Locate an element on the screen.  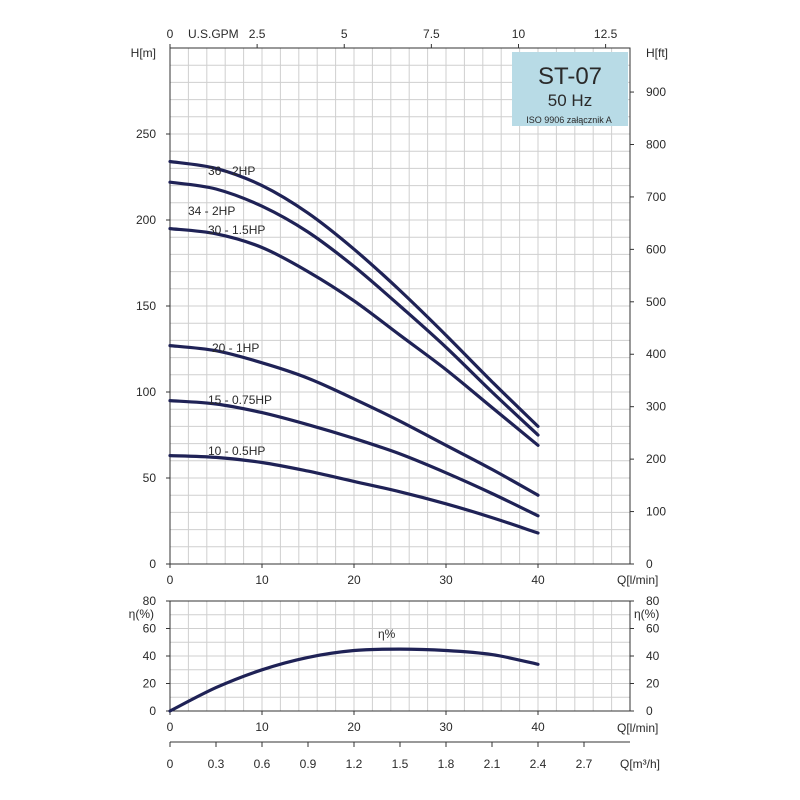
title-box: ST-07 50 Hz ISO 9906 załącznik A is located at coordinates (570, 89).